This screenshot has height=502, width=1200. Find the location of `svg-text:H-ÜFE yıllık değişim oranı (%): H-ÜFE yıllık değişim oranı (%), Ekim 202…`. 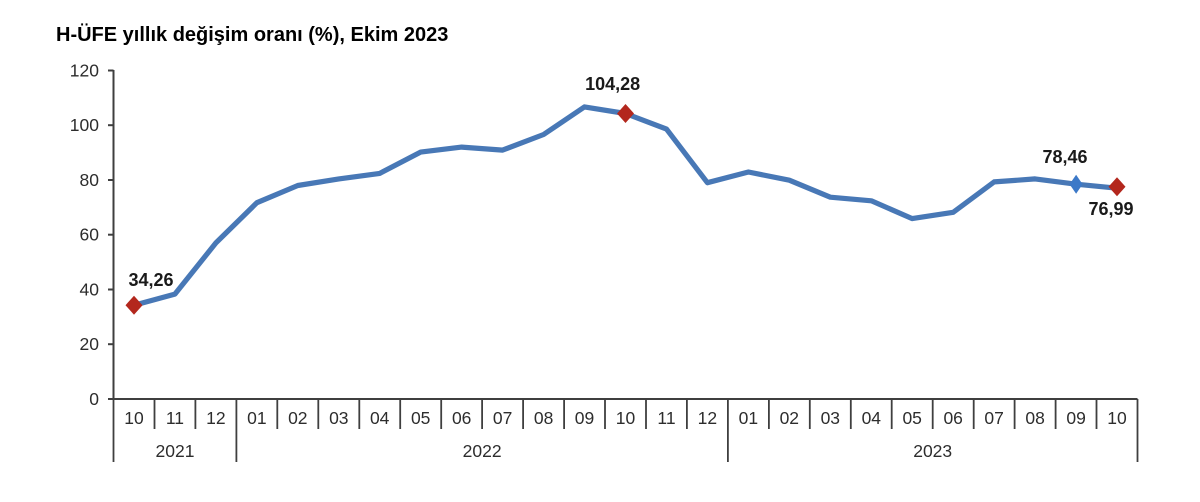

svg-text:H-ÜFE yıllık değişim oranı (%): H-ÜFE yıllık değişim oranı (%), Ekim 202… is located at coordinates (252, 34).